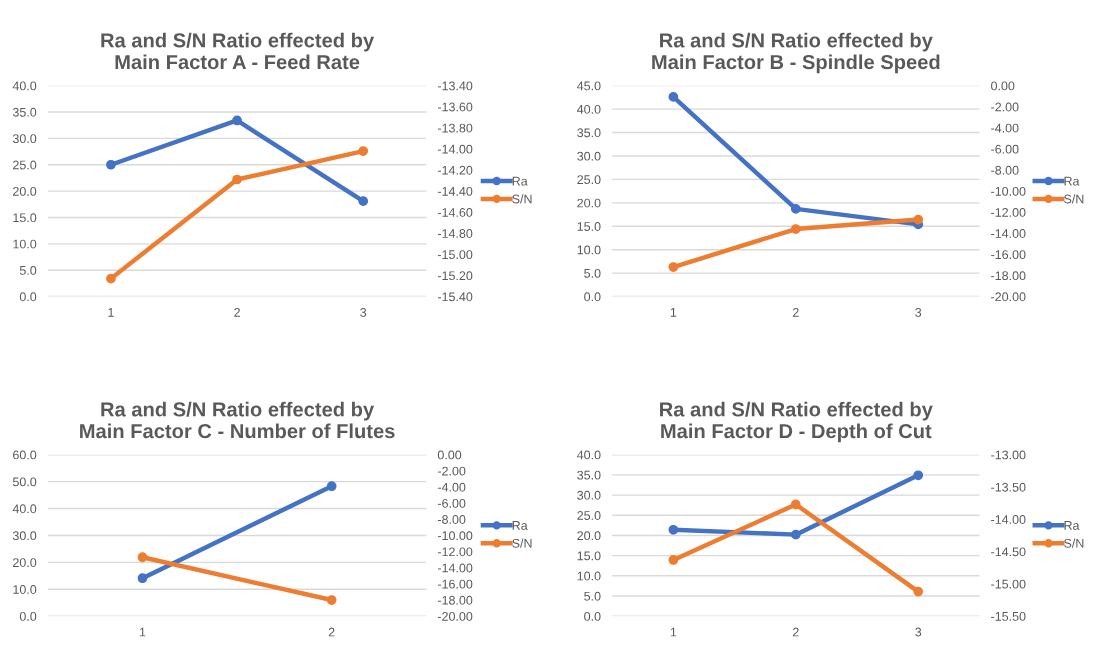 The height and width of the screenshot is (659, 1113). What do you see at coordinates (455, 297) in the screenshot?
I see `y2-tick-label: -15.40` at bounding box center [455, 297].